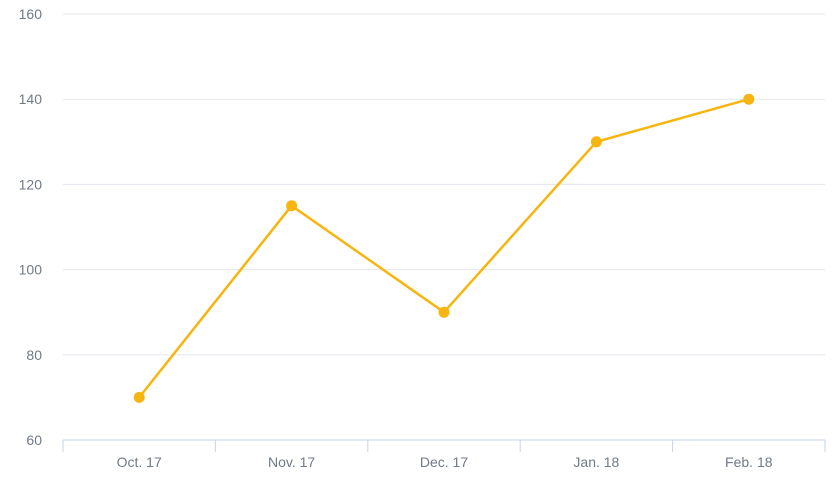 The height and width of the screenshot is (490, 840). Describe the element at coordinates (444, 462) in the screenshot. I see `x-tick-label: Dec. 17` at that location.